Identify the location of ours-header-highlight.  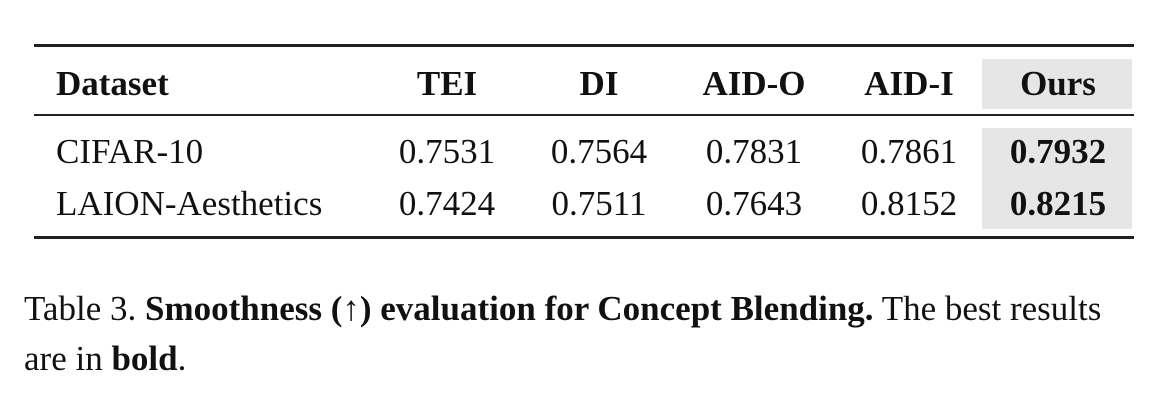
(1057, 84).